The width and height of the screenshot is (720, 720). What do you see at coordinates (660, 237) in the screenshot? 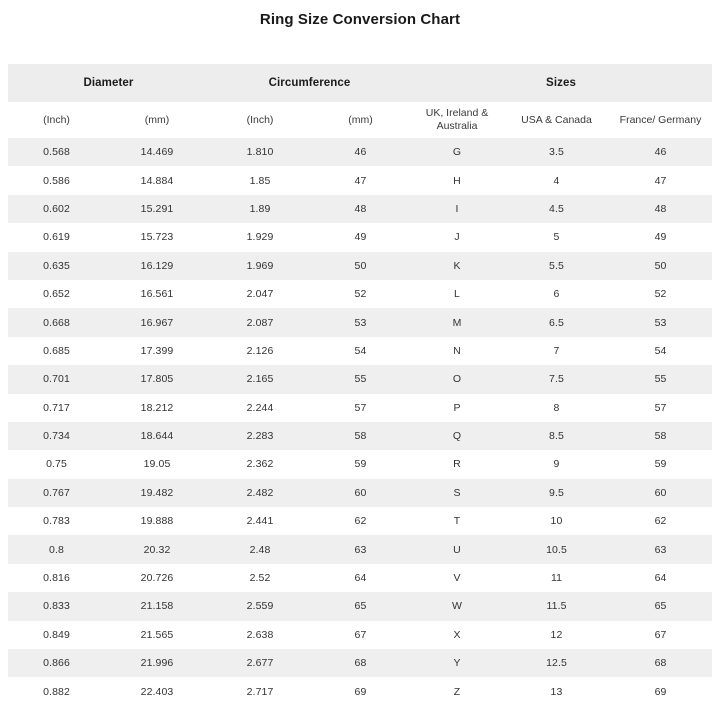
I see `cell-r3-c6: 49` at bounding box center [660, 237].